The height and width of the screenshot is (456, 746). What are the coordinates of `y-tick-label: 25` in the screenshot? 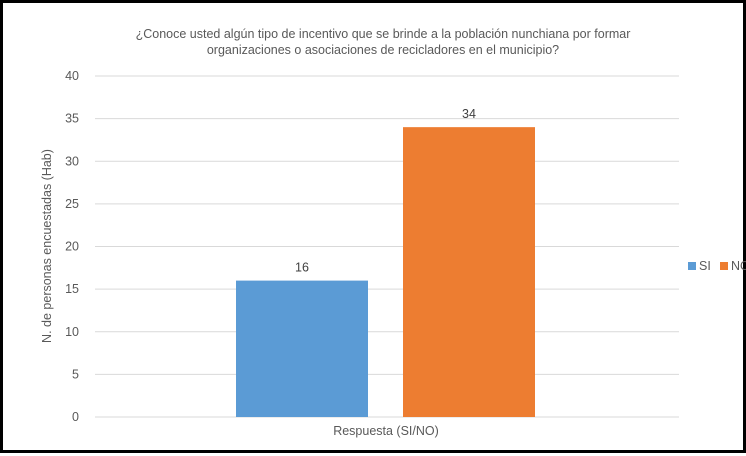 It's located at (72, 204).